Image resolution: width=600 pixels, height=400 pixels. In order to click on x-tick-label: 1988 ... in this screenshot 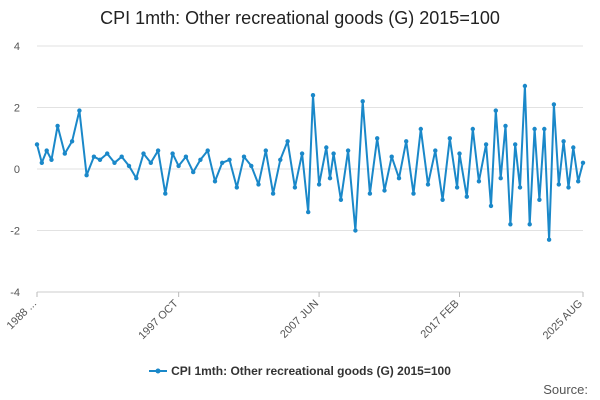, I will do `click(22, 315)`.